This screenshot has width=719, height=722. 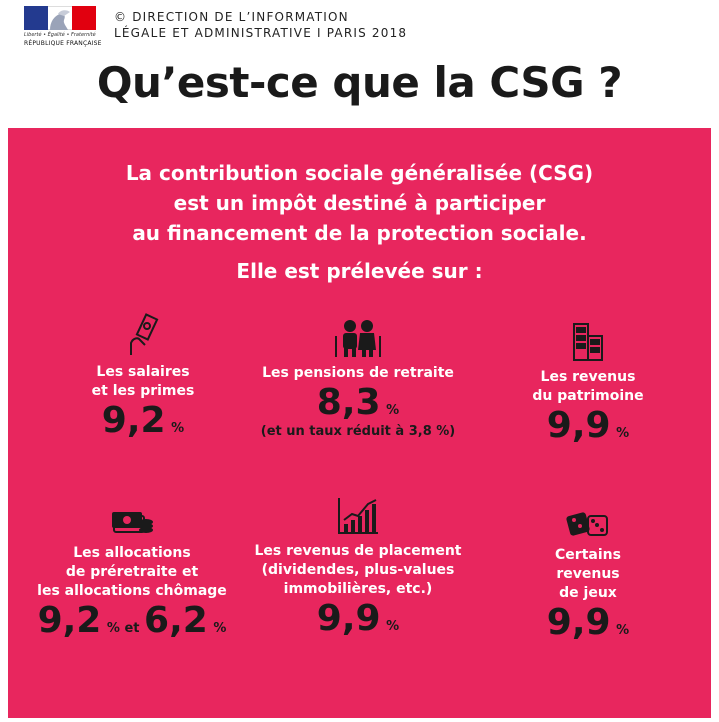 I want to click on rate-conjunction: et, so click(x=134, y=628).